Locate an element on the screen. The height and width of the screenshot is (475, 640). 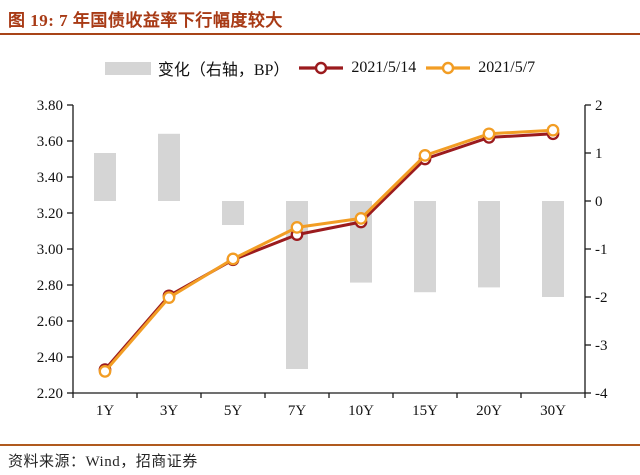
legend-item-change: 变化（右轴，BP） is located at coordinates (197, 68).